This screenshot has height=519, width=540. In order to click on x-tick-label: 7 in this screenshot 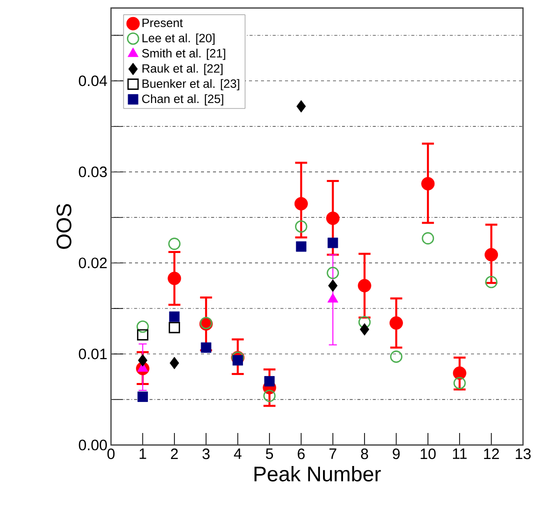, I will do `click(332, 453)`.